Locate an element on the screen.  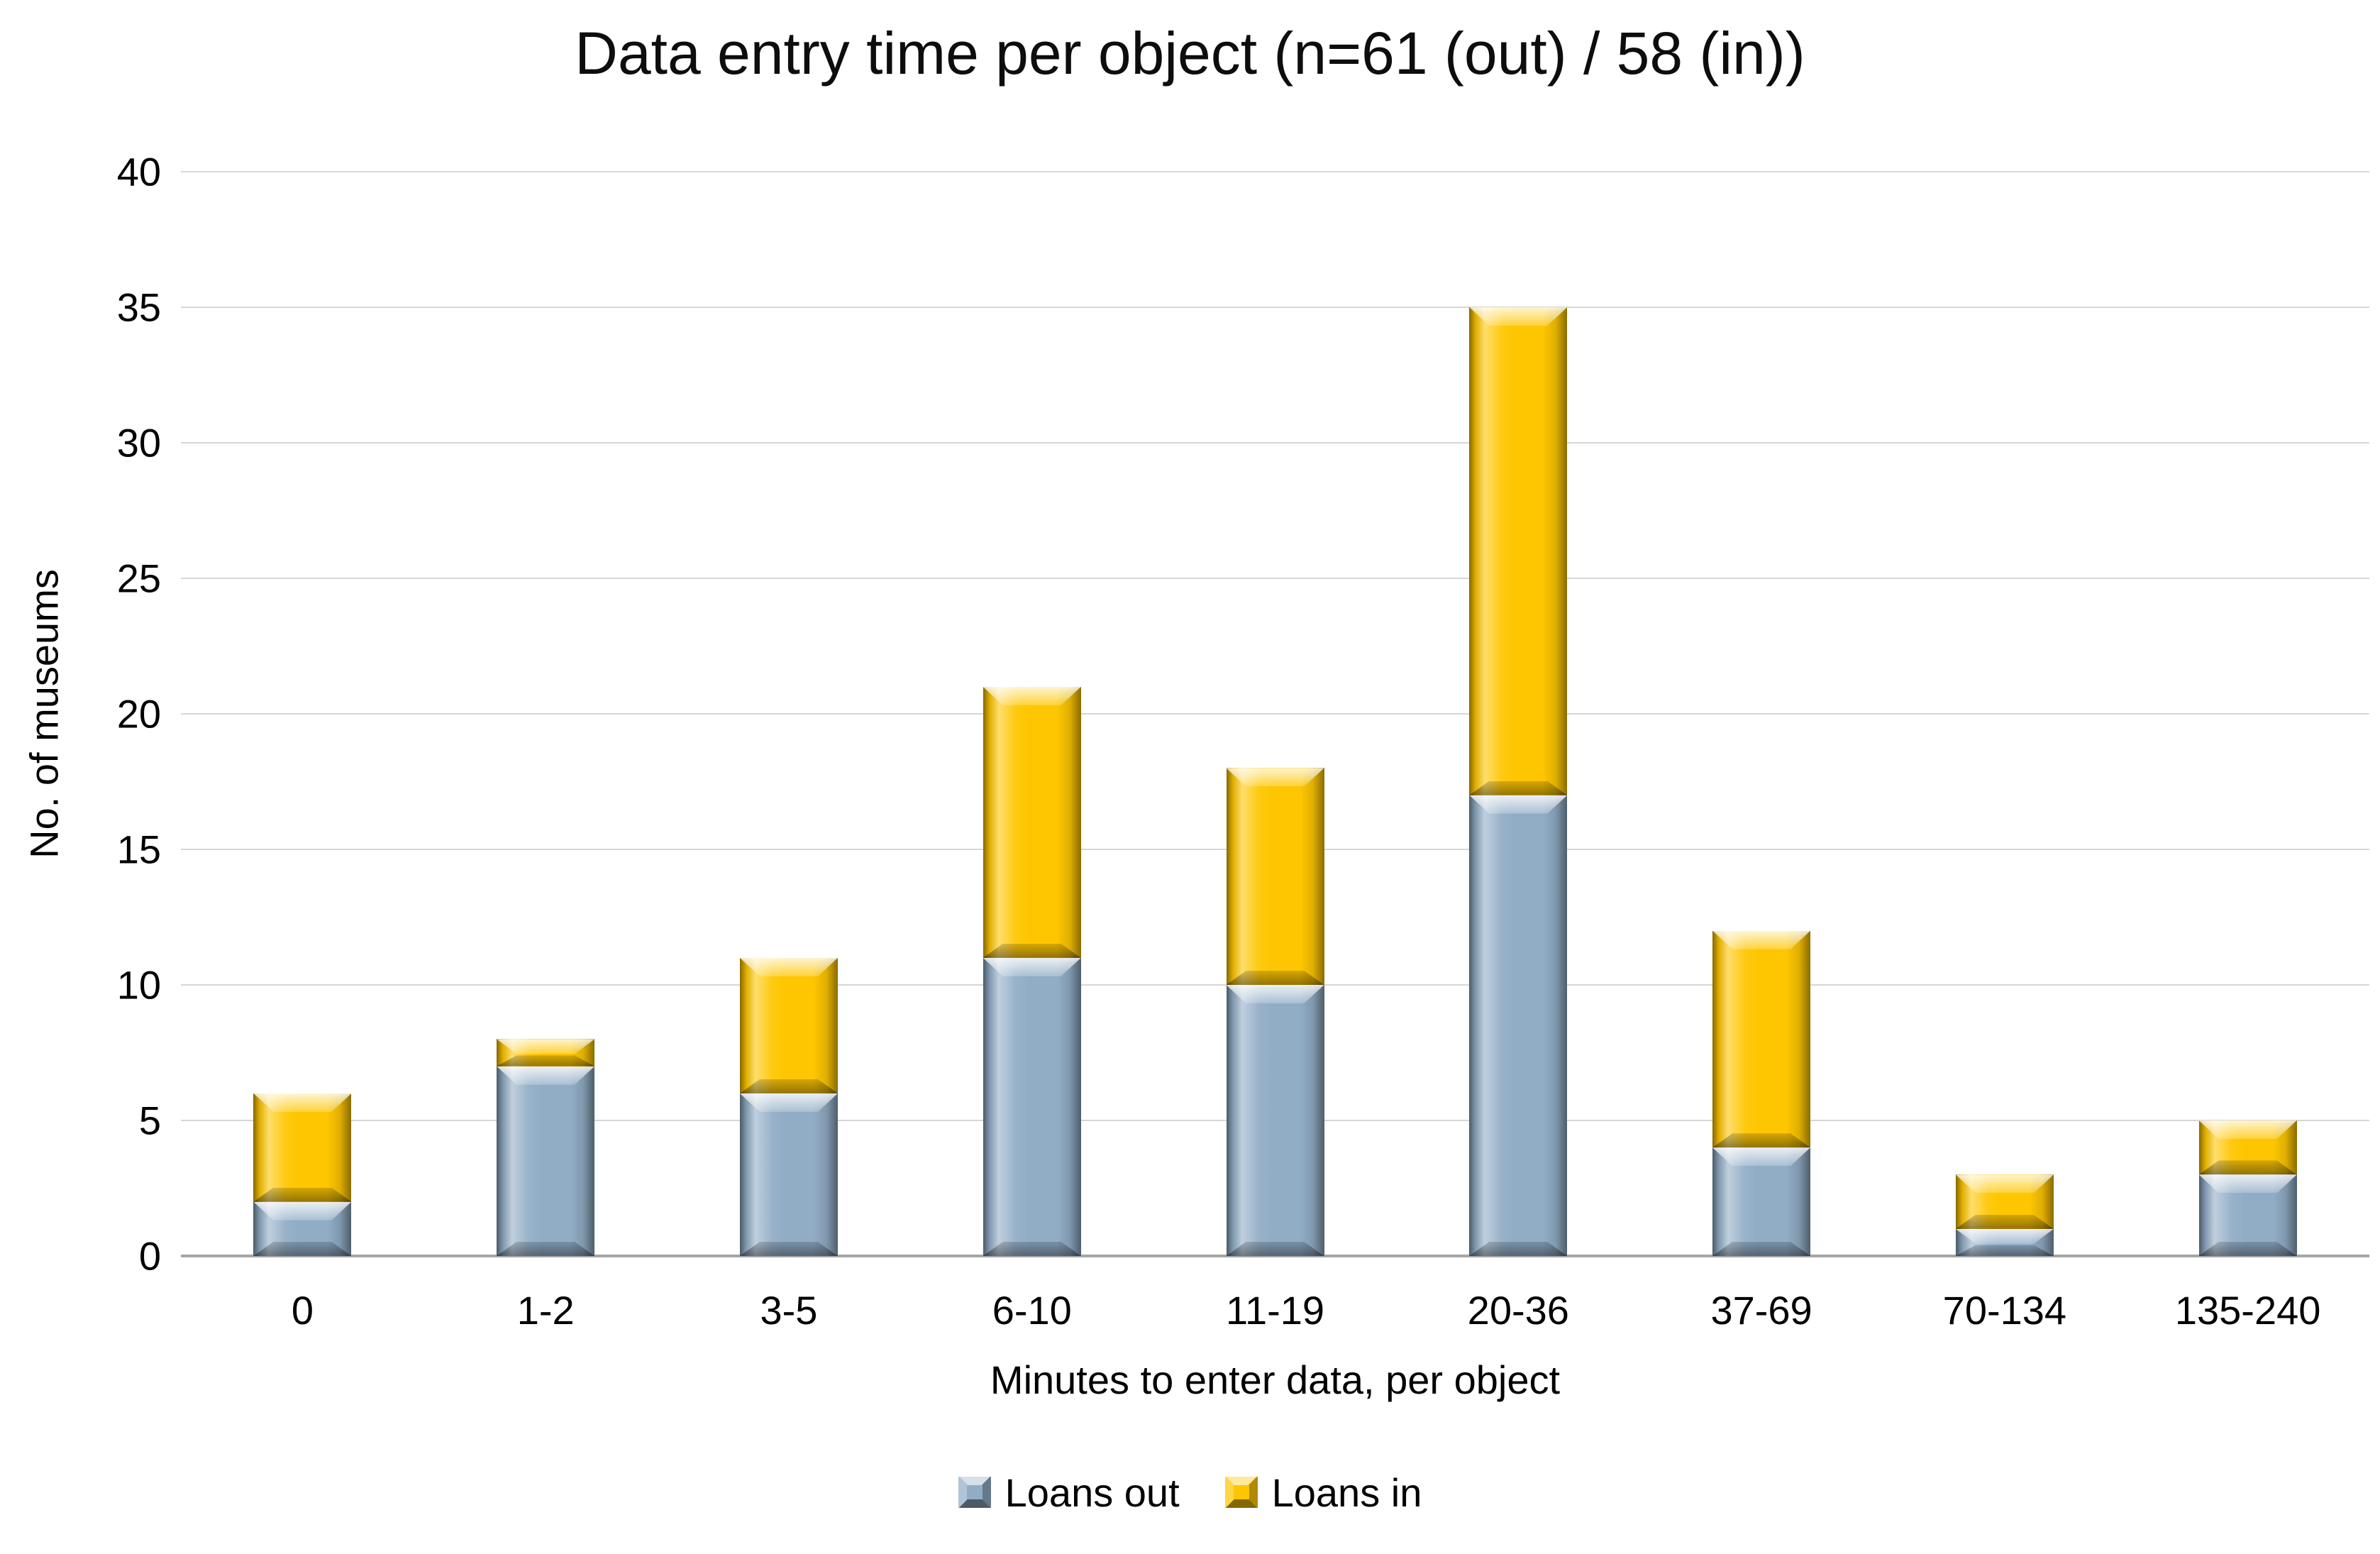
legend-item-loans-in: Loans in is located at coordinates (1323, 1493).